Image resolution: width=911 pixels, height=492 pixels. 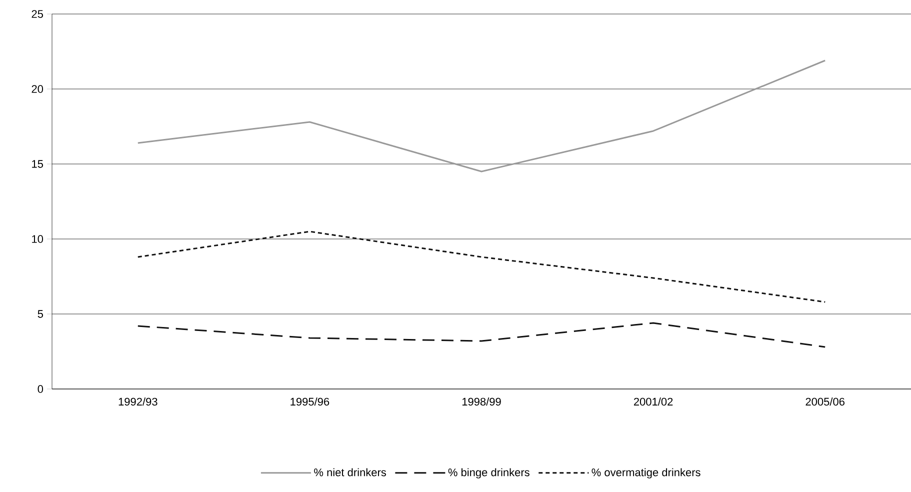 What do you see at coordinates (38, 14) in the screenshot?
I see `y-tick-label: 25` at bounding box center [38, 14].